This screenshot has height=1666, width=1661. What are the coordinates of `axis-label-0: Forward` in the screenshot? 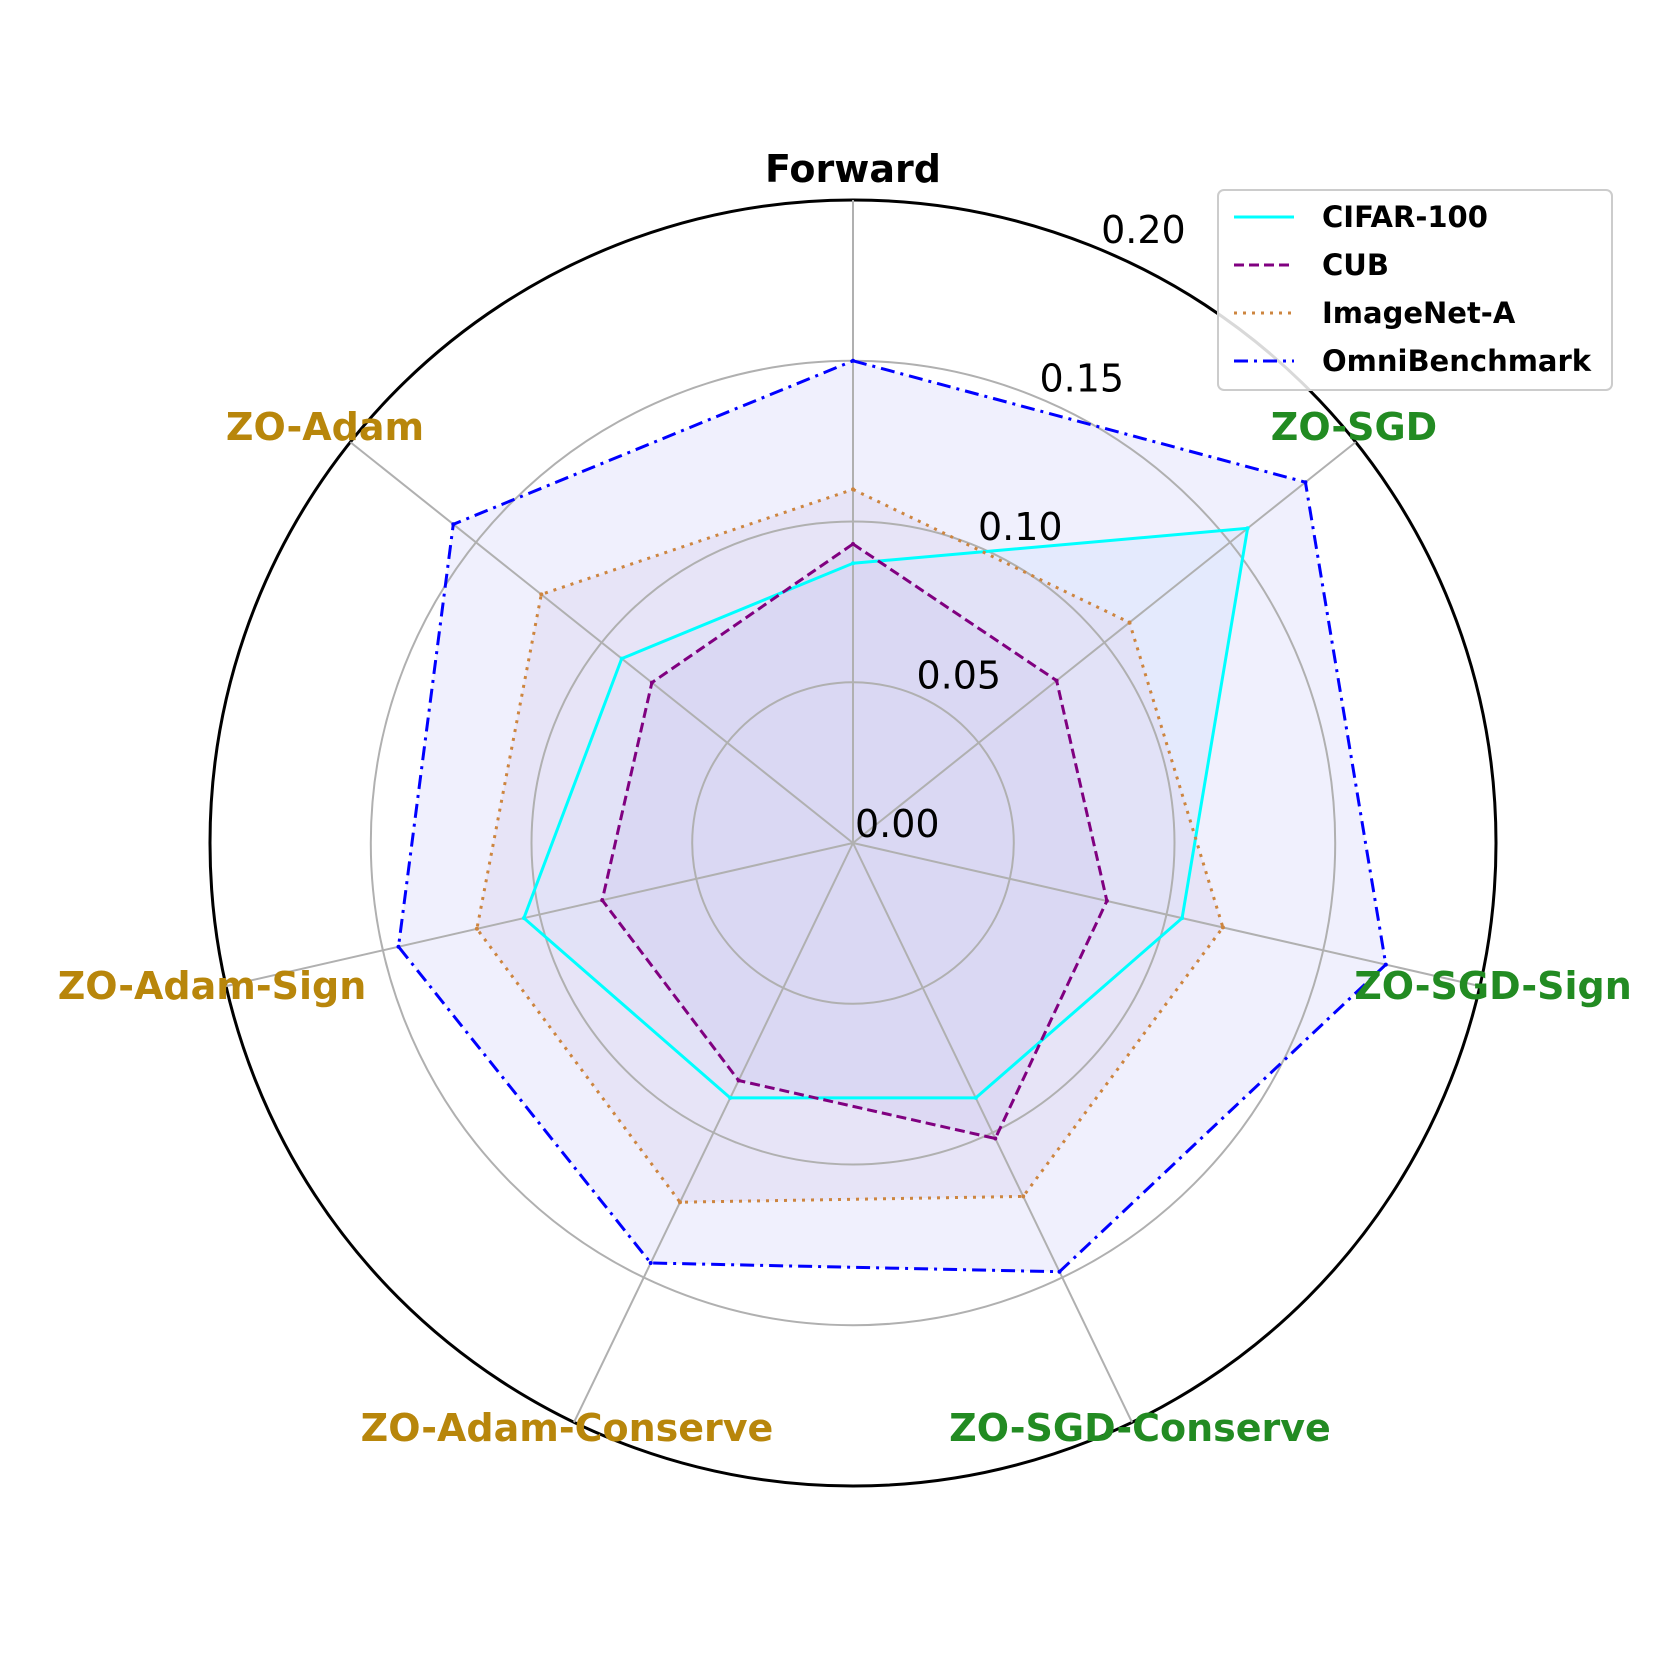 It's located at (853, 169).